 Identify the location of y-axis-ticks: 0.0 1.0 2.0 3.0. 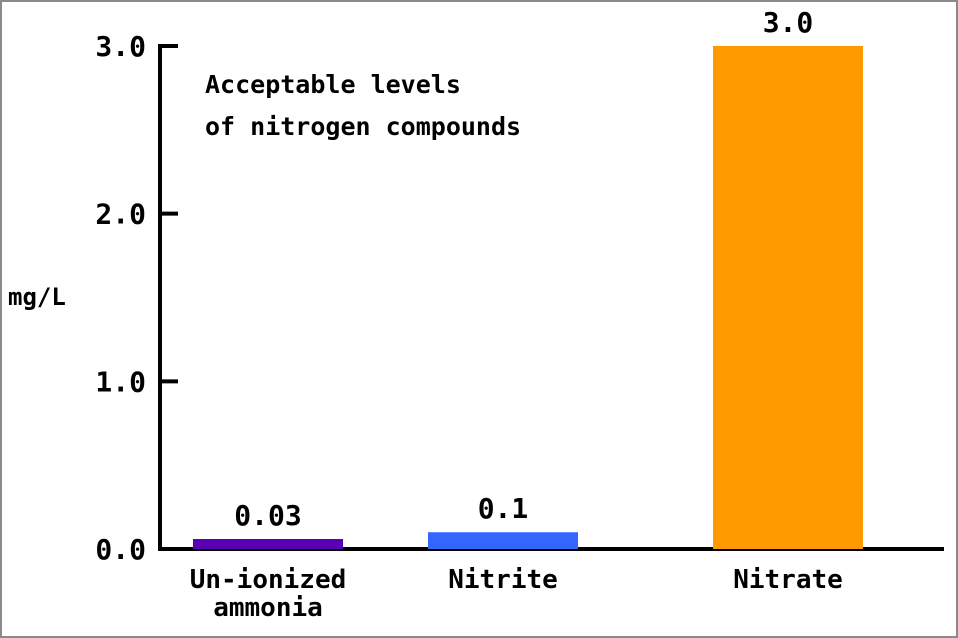
(136, 298).